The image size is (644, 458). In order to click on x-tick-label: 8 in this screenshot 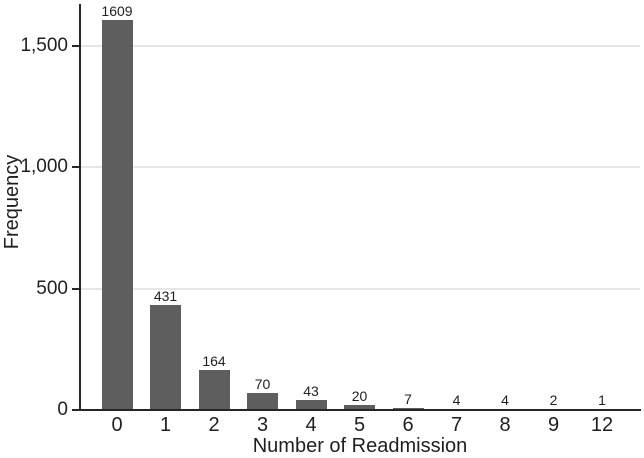, I will do `click(505, 425)`.